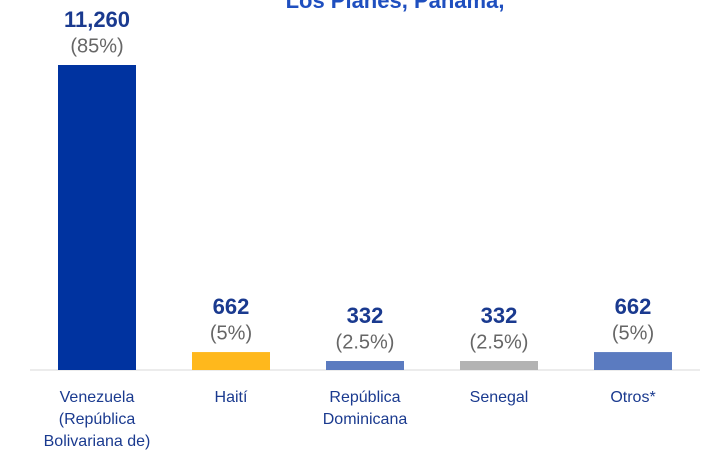  Describe the element at coordinates (97, 441) in the screenshot. I see `x-tick-label: Bolivariana de)` at that location.